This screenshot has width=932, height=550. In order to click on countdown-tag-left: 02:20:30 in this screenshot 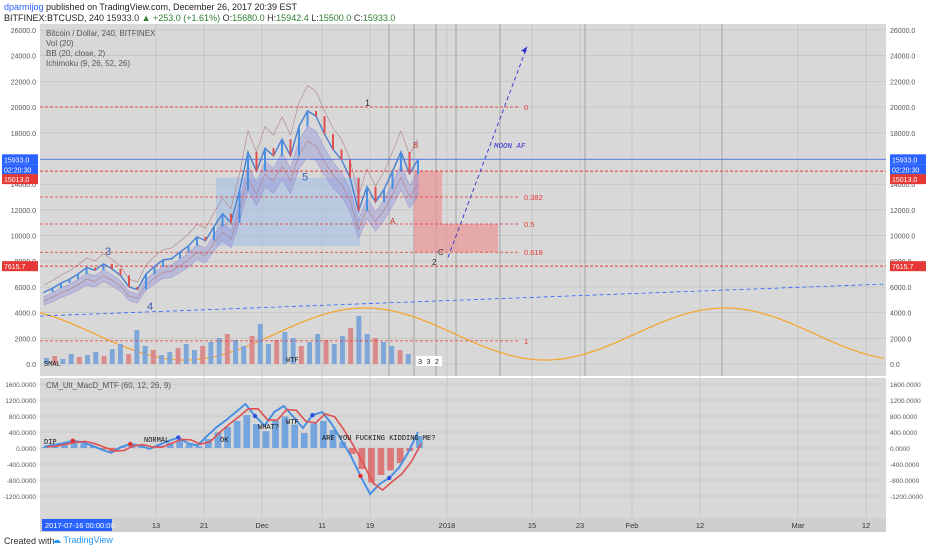, I will do `click(17, 170)`.